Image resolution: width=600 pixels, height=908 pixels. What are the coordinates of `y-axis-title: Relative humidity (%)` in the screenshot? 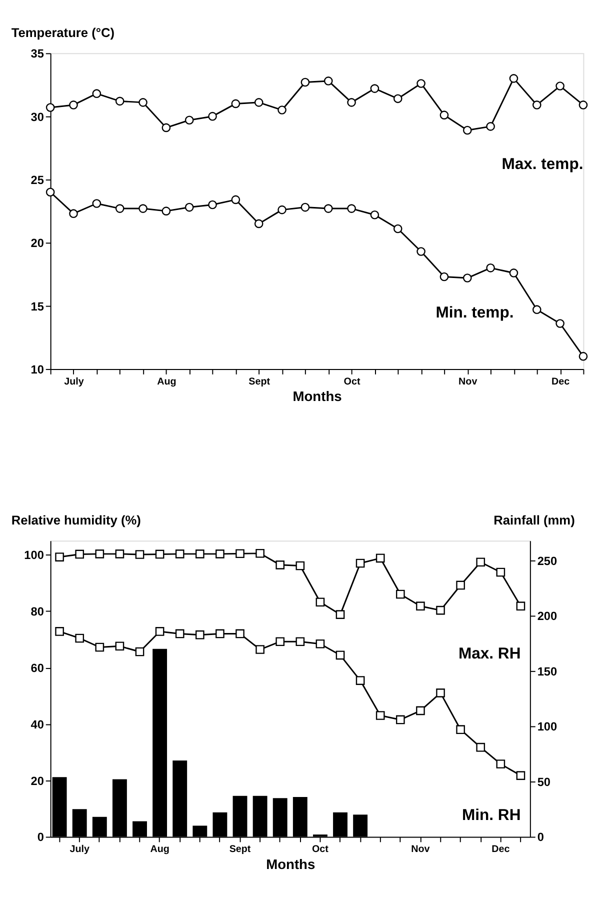 It's located at (76, 520).